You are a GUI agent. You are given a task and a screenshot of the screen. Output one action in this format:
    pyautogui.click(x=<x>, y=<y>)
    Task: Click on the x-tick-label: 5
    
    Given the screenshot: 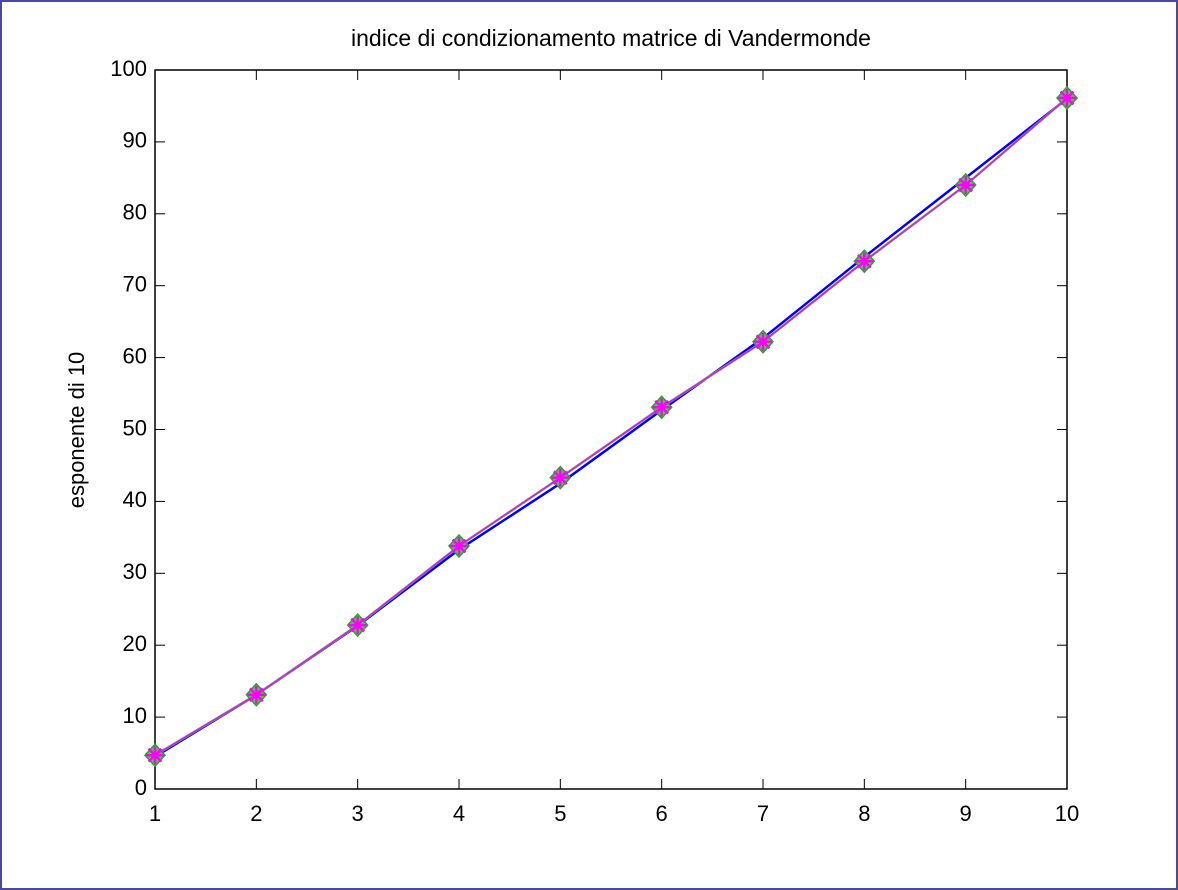 What is the action you would take?
    pyautogui.click(x=560, y=813)
    